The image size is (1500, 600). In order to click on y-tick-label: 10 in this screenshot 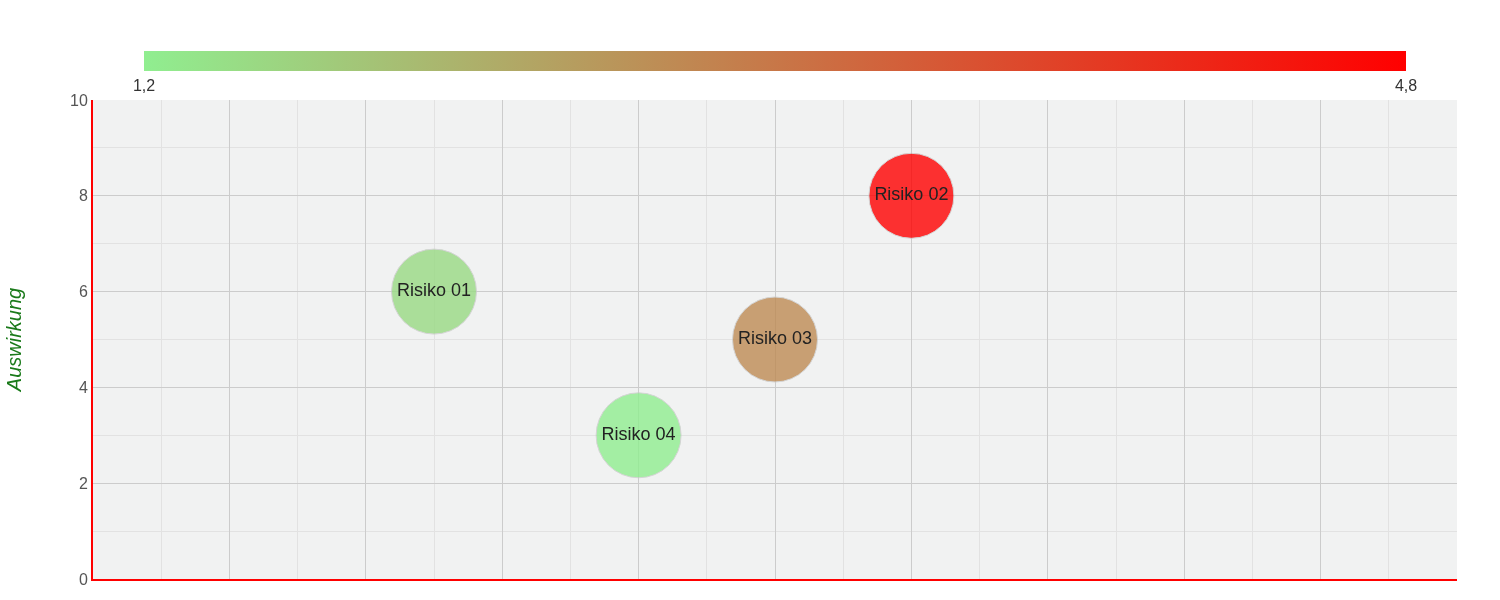, I will do `click(79, 100)`.